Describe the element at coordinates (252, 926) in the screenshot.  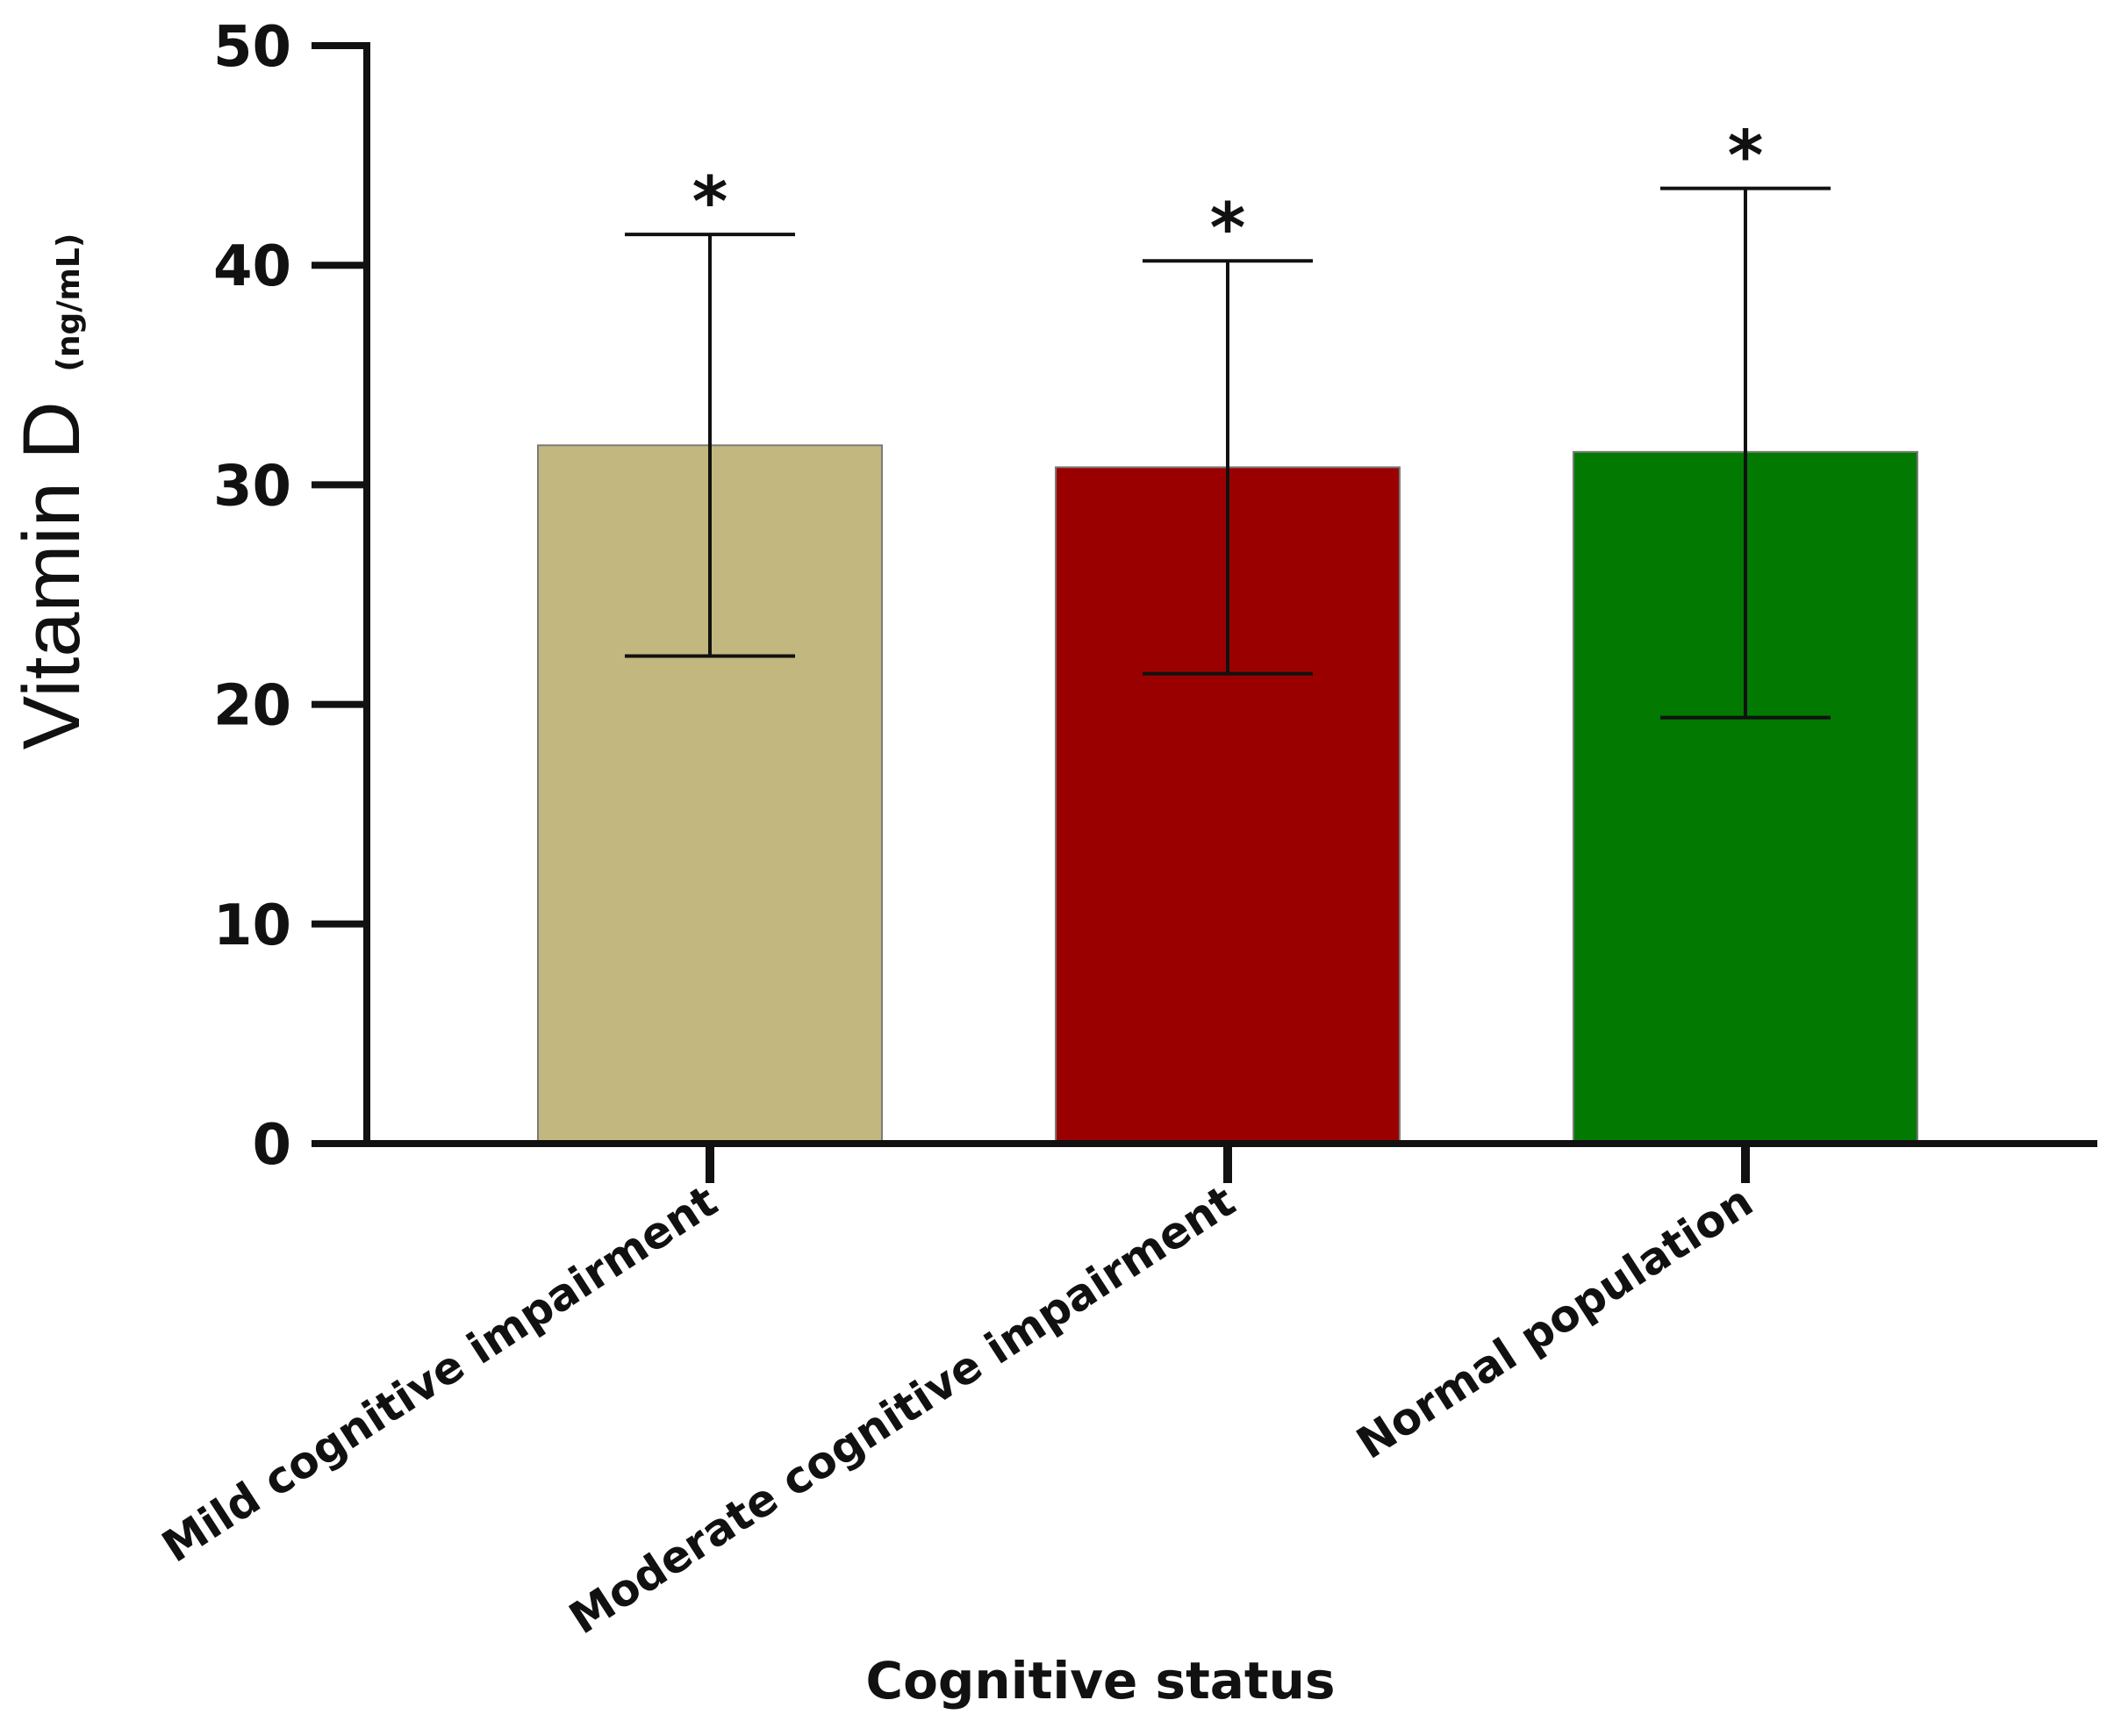
I see `y-tick-label: 10` at that location.